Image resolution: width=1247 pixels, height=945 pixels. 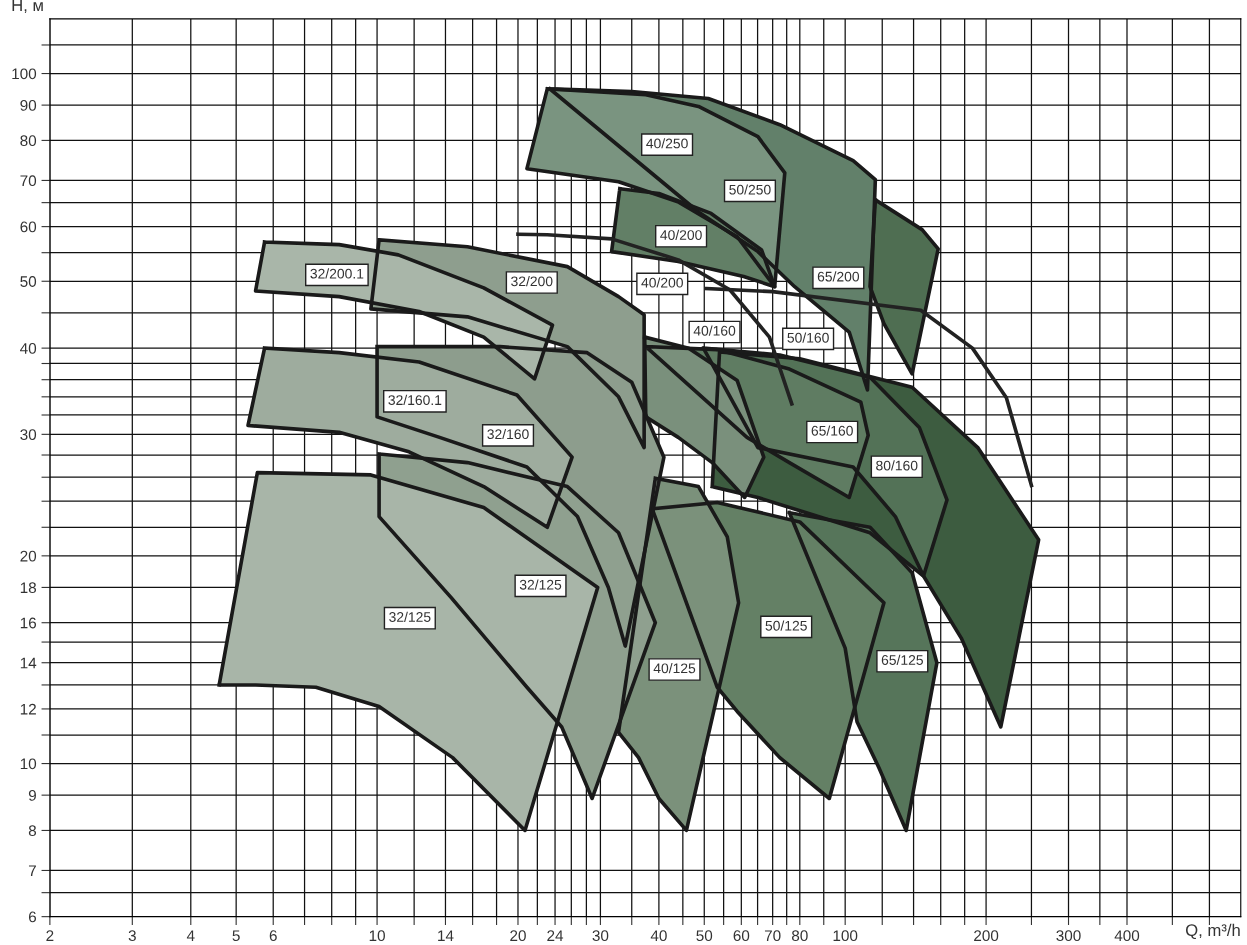 What do you see at coordinates (32, 795) in the screenshot?
I see `y-tick-label: 9` at bounding box center [32, 795].